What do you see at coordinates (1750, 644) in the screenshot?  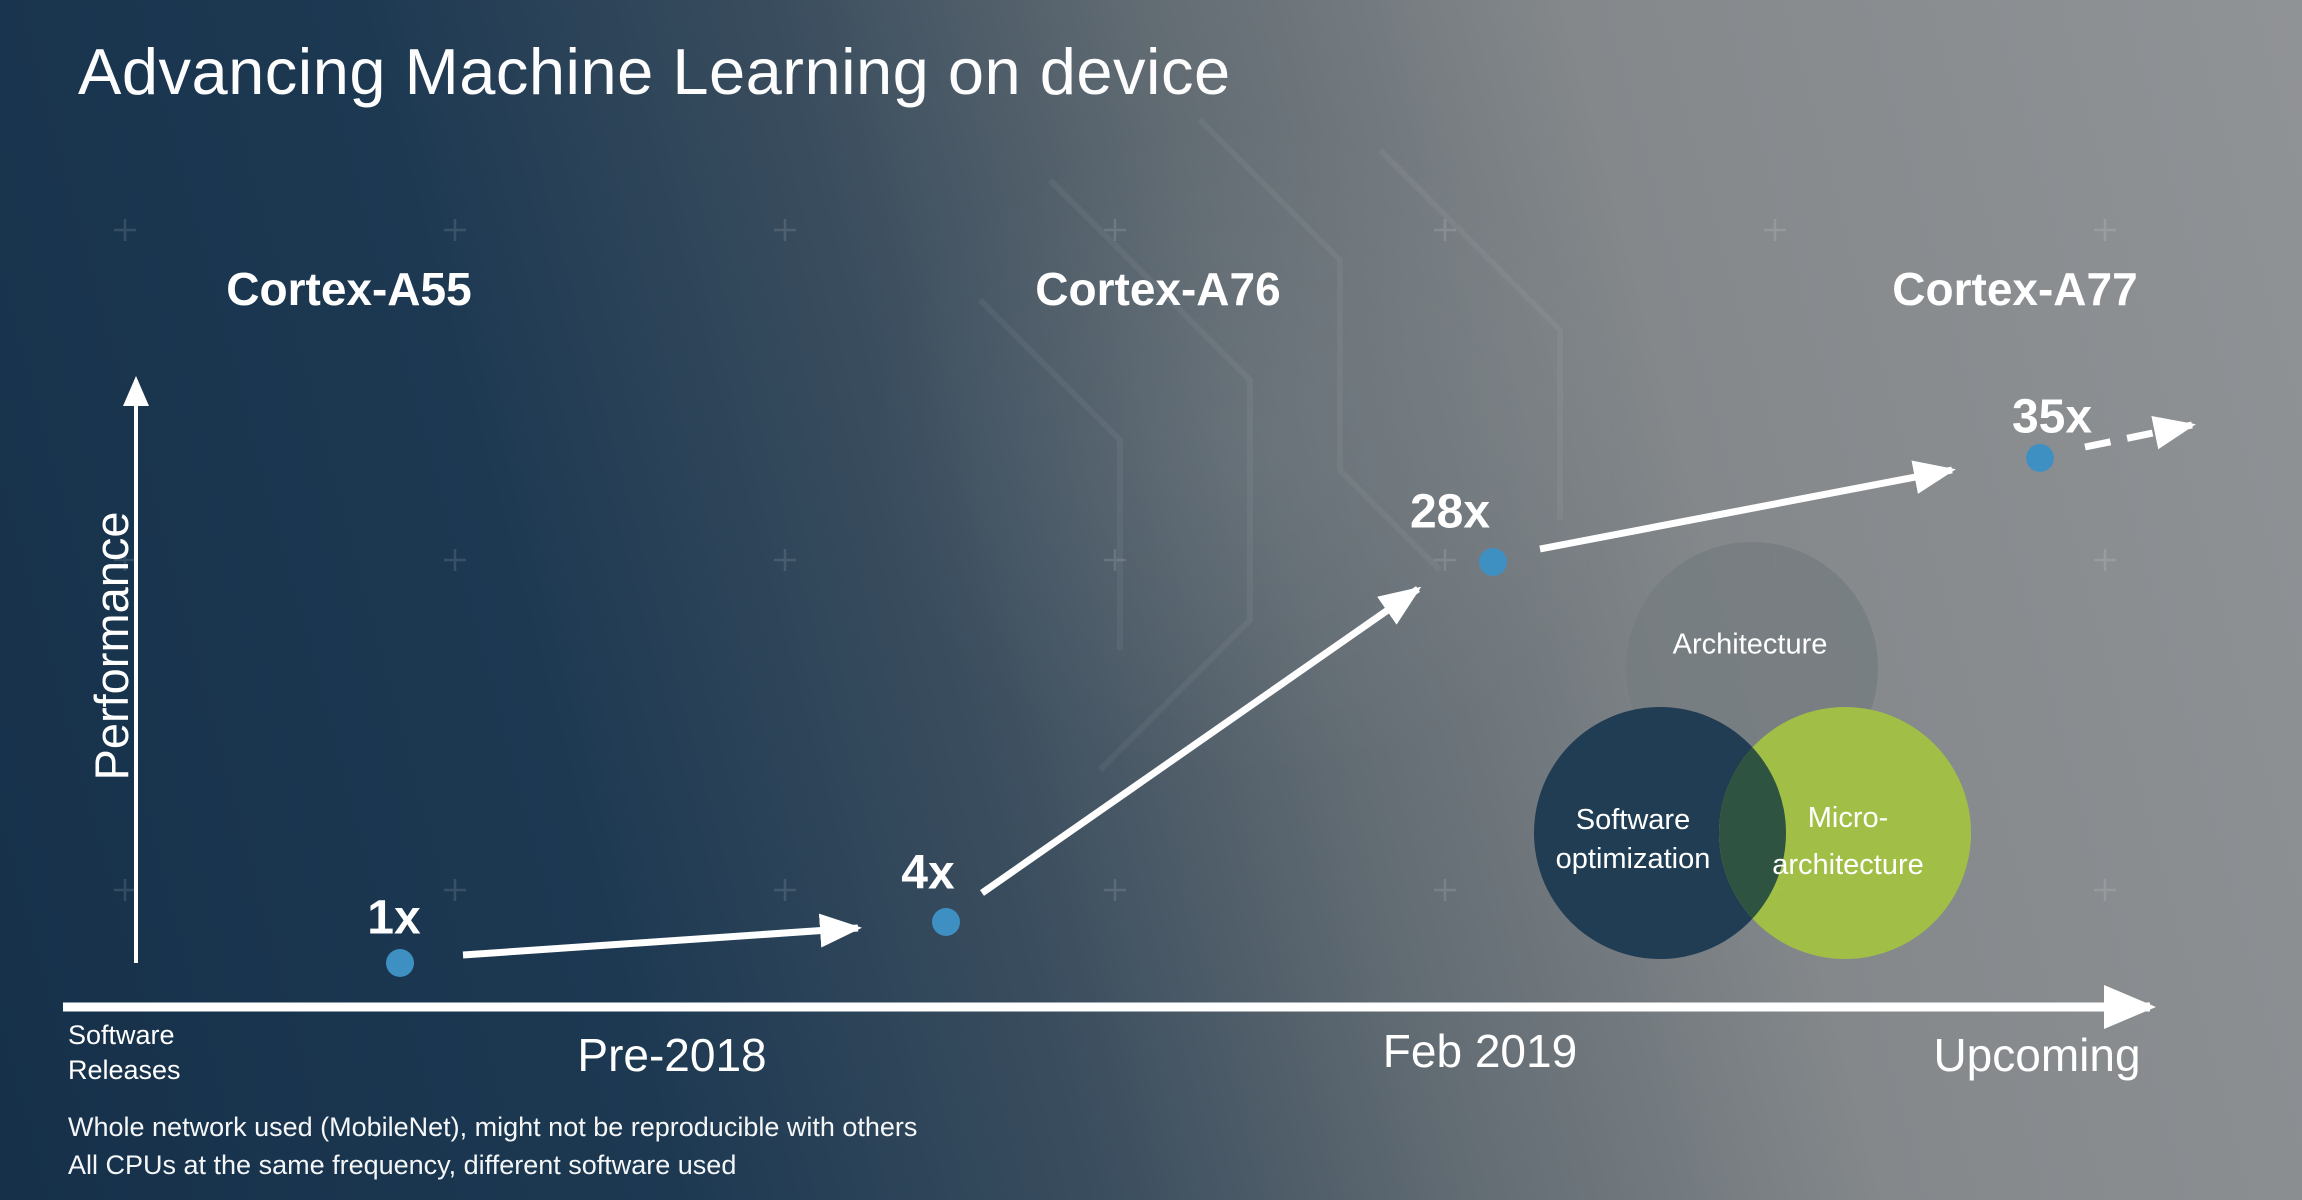 I see `venn-label-architecture: Architecture` at bounding box center [1750, 644].